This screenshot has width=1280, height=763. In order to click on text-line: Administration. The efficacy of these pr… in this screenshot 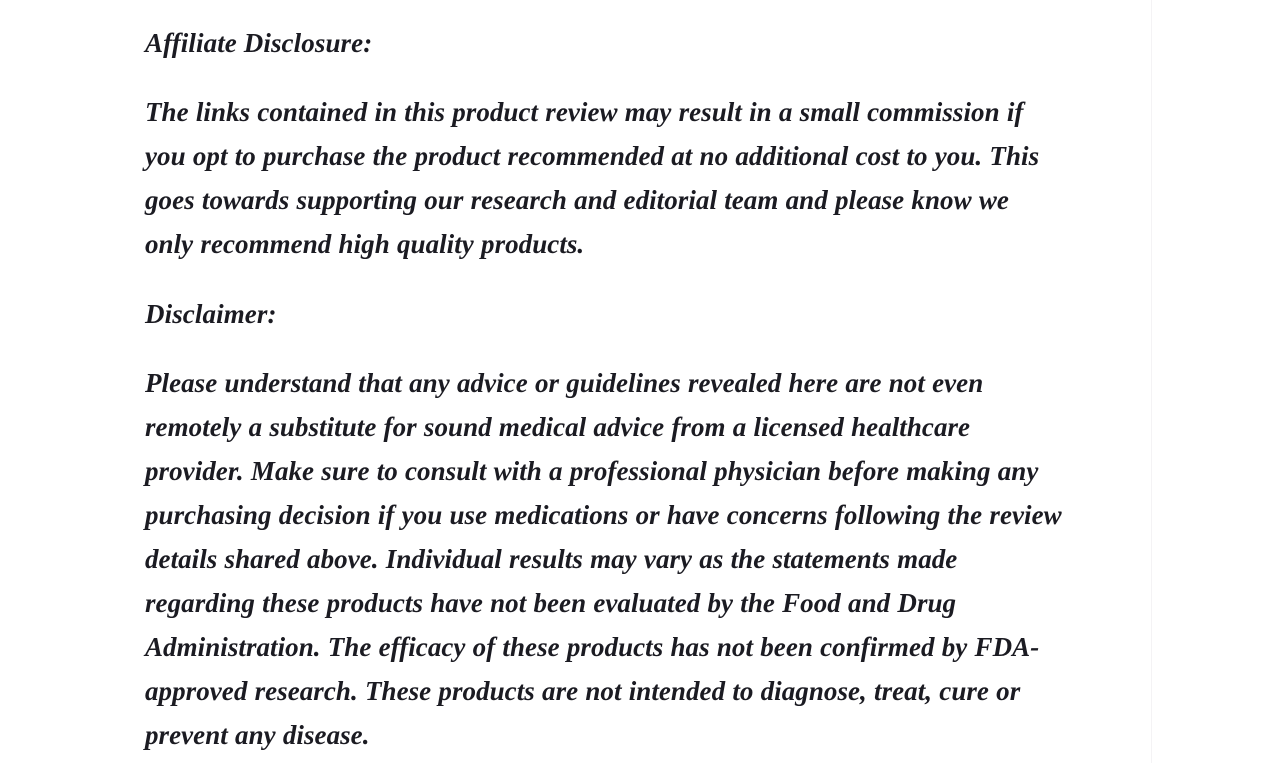, I will do `click(592, 647)`.